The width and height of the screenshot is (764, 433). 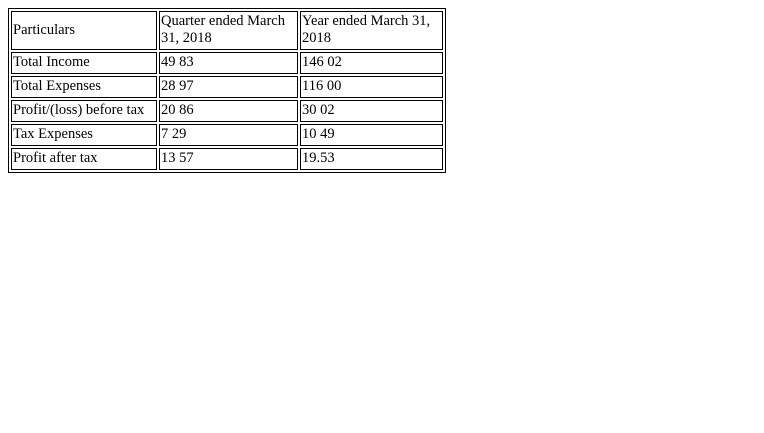 I want to click on year-value: 19.53, so click(x=371, y=159).